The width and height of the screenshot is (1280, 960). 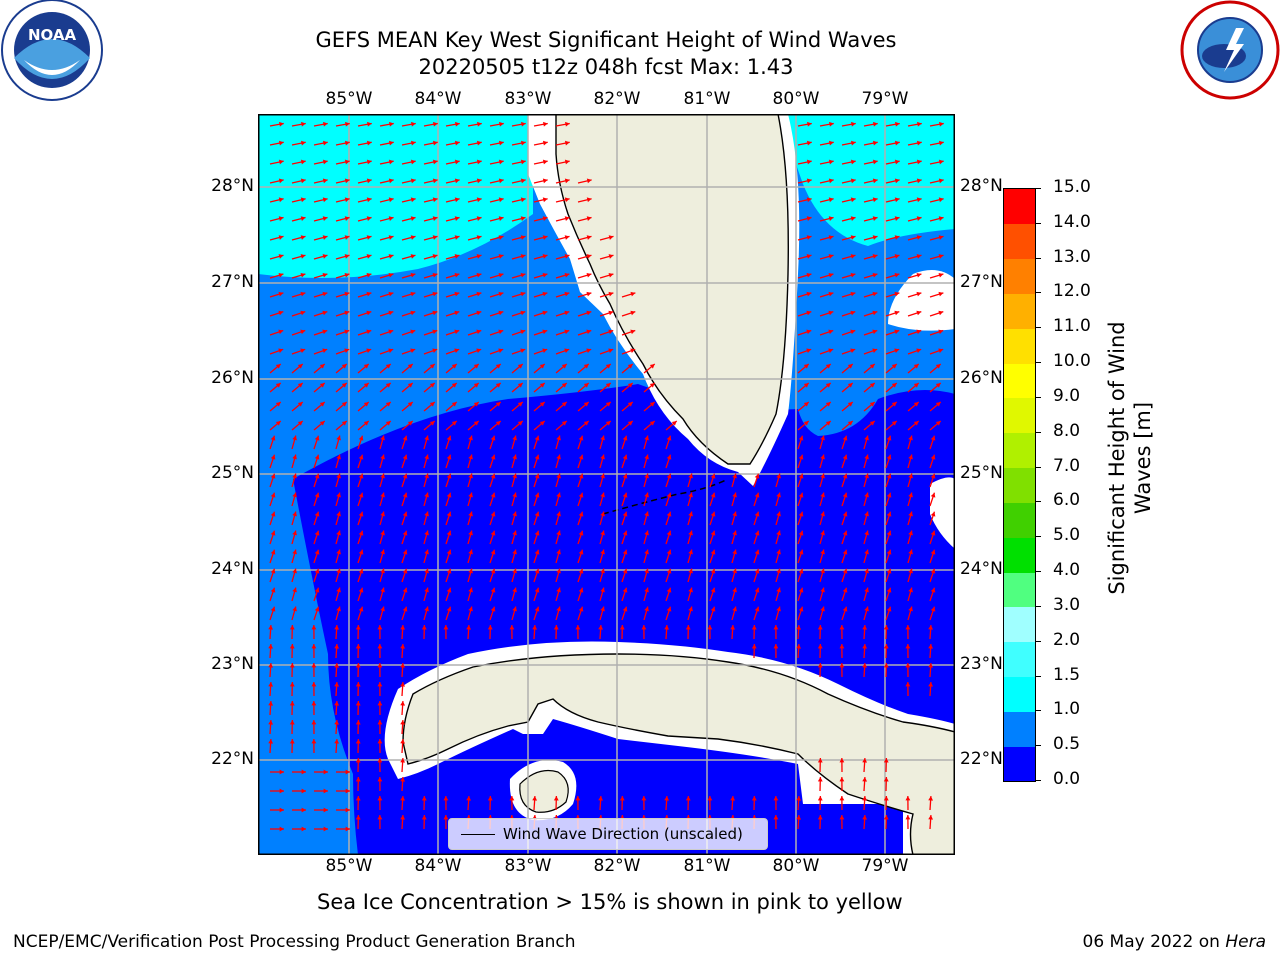 What do you see at coordinates (617, 866) in the screenshot?
I see `lon-label-bottom: 82°W` at bounding box center [617, 866].